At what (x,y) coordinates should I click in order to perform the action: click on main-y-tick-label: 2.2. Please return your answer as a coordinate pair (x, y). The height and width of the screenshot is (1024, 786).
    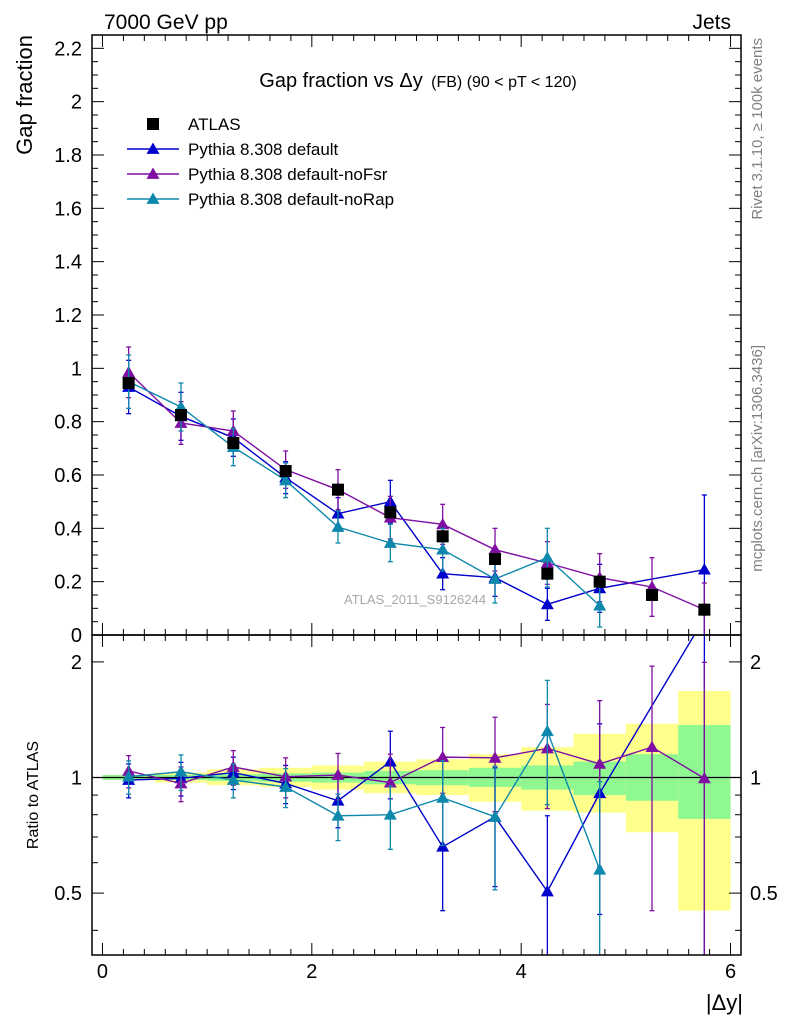
    Looking at the image, I should click on (68, 49).